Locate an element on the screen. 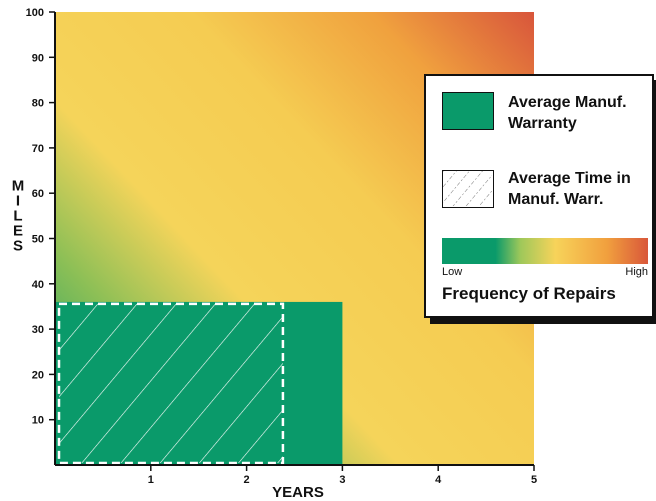  scale-low-label: Low is located at coordinates (452, 272).